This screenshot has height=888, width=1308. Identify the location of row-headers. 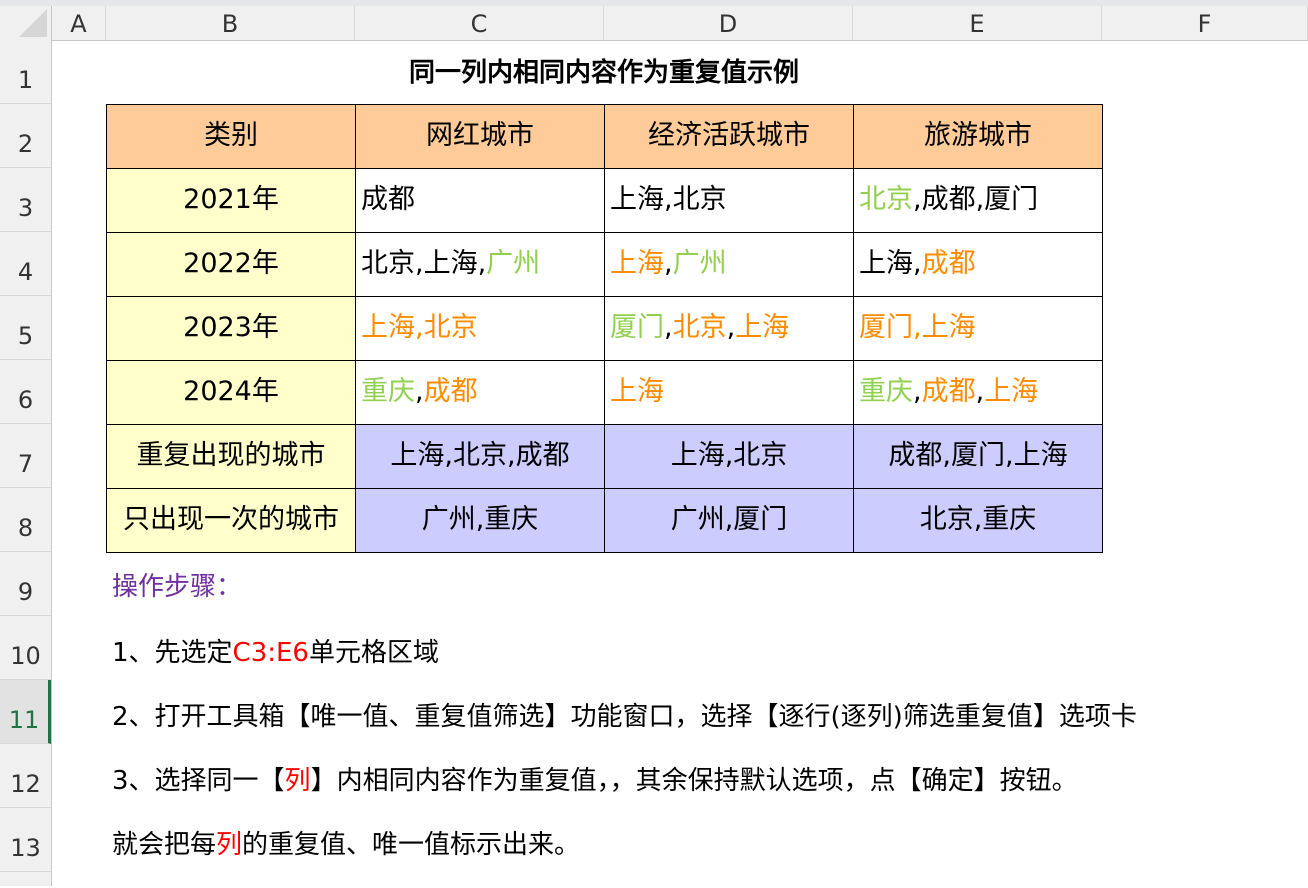
(26, 463).